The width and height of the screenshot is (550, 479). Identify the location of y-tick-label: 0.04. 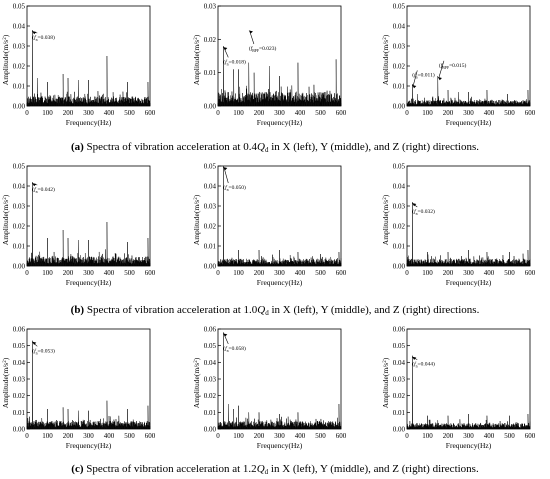
(19, 27).